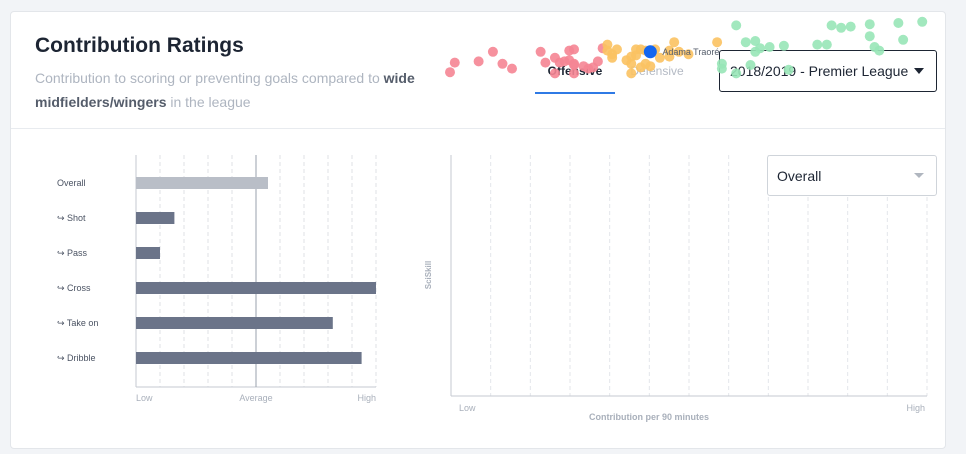 The image size is (966, 454). I want to click on scatter-y-axis-label: SciSkill, so click(428, 275).